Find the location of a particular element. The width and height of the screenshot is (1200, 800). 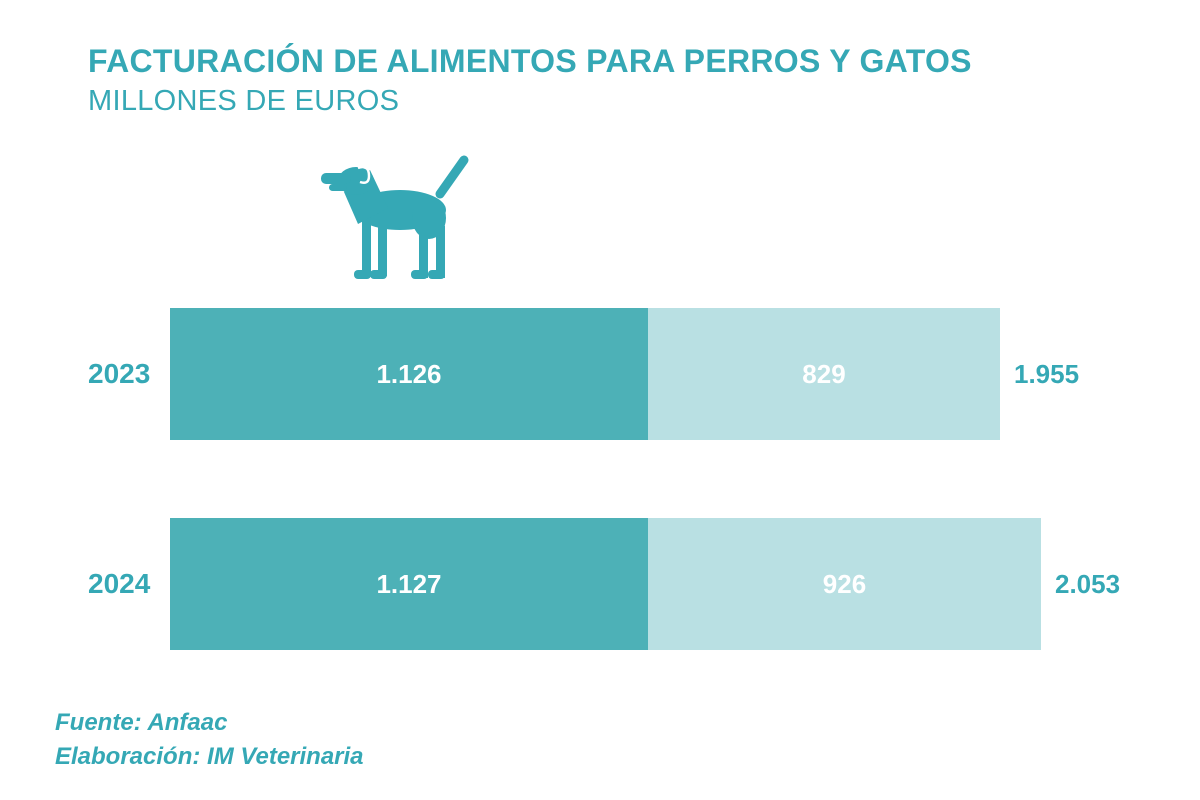

stacked-bar: 1.127 926 is located at coordinates (605, 584).